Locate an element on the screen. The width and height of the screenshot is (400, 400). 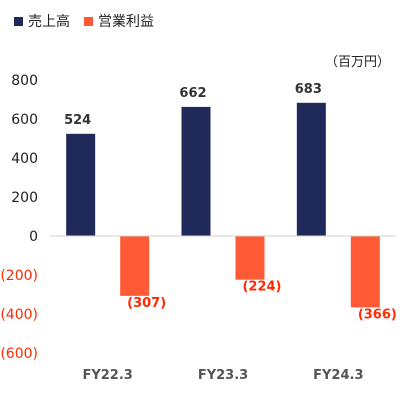
unit-label: （百万円） is located at coordinates (357, 62).